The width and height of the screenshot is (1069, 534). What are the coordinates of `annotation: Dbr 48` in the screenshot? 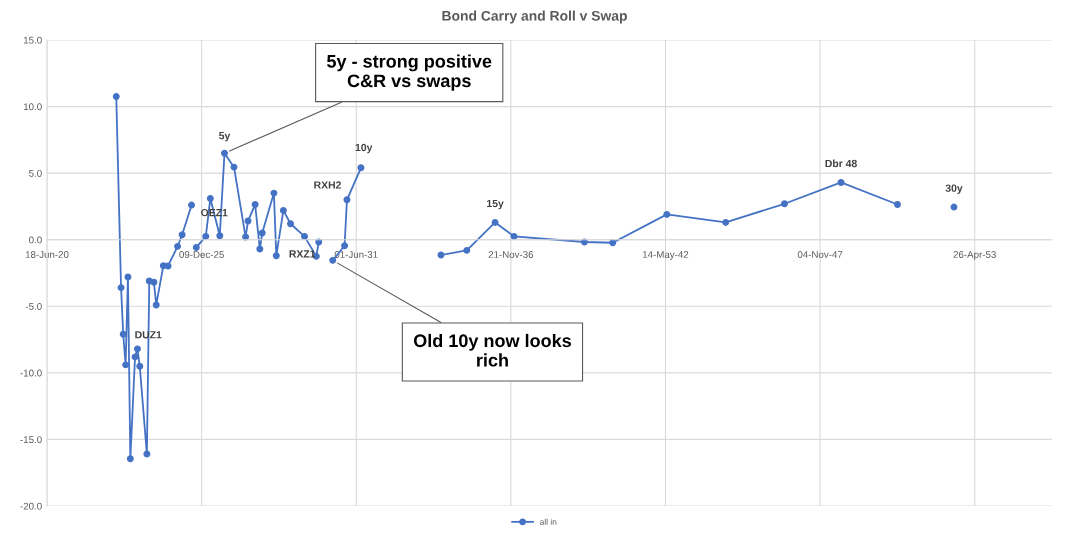 It's located at (841, 163).